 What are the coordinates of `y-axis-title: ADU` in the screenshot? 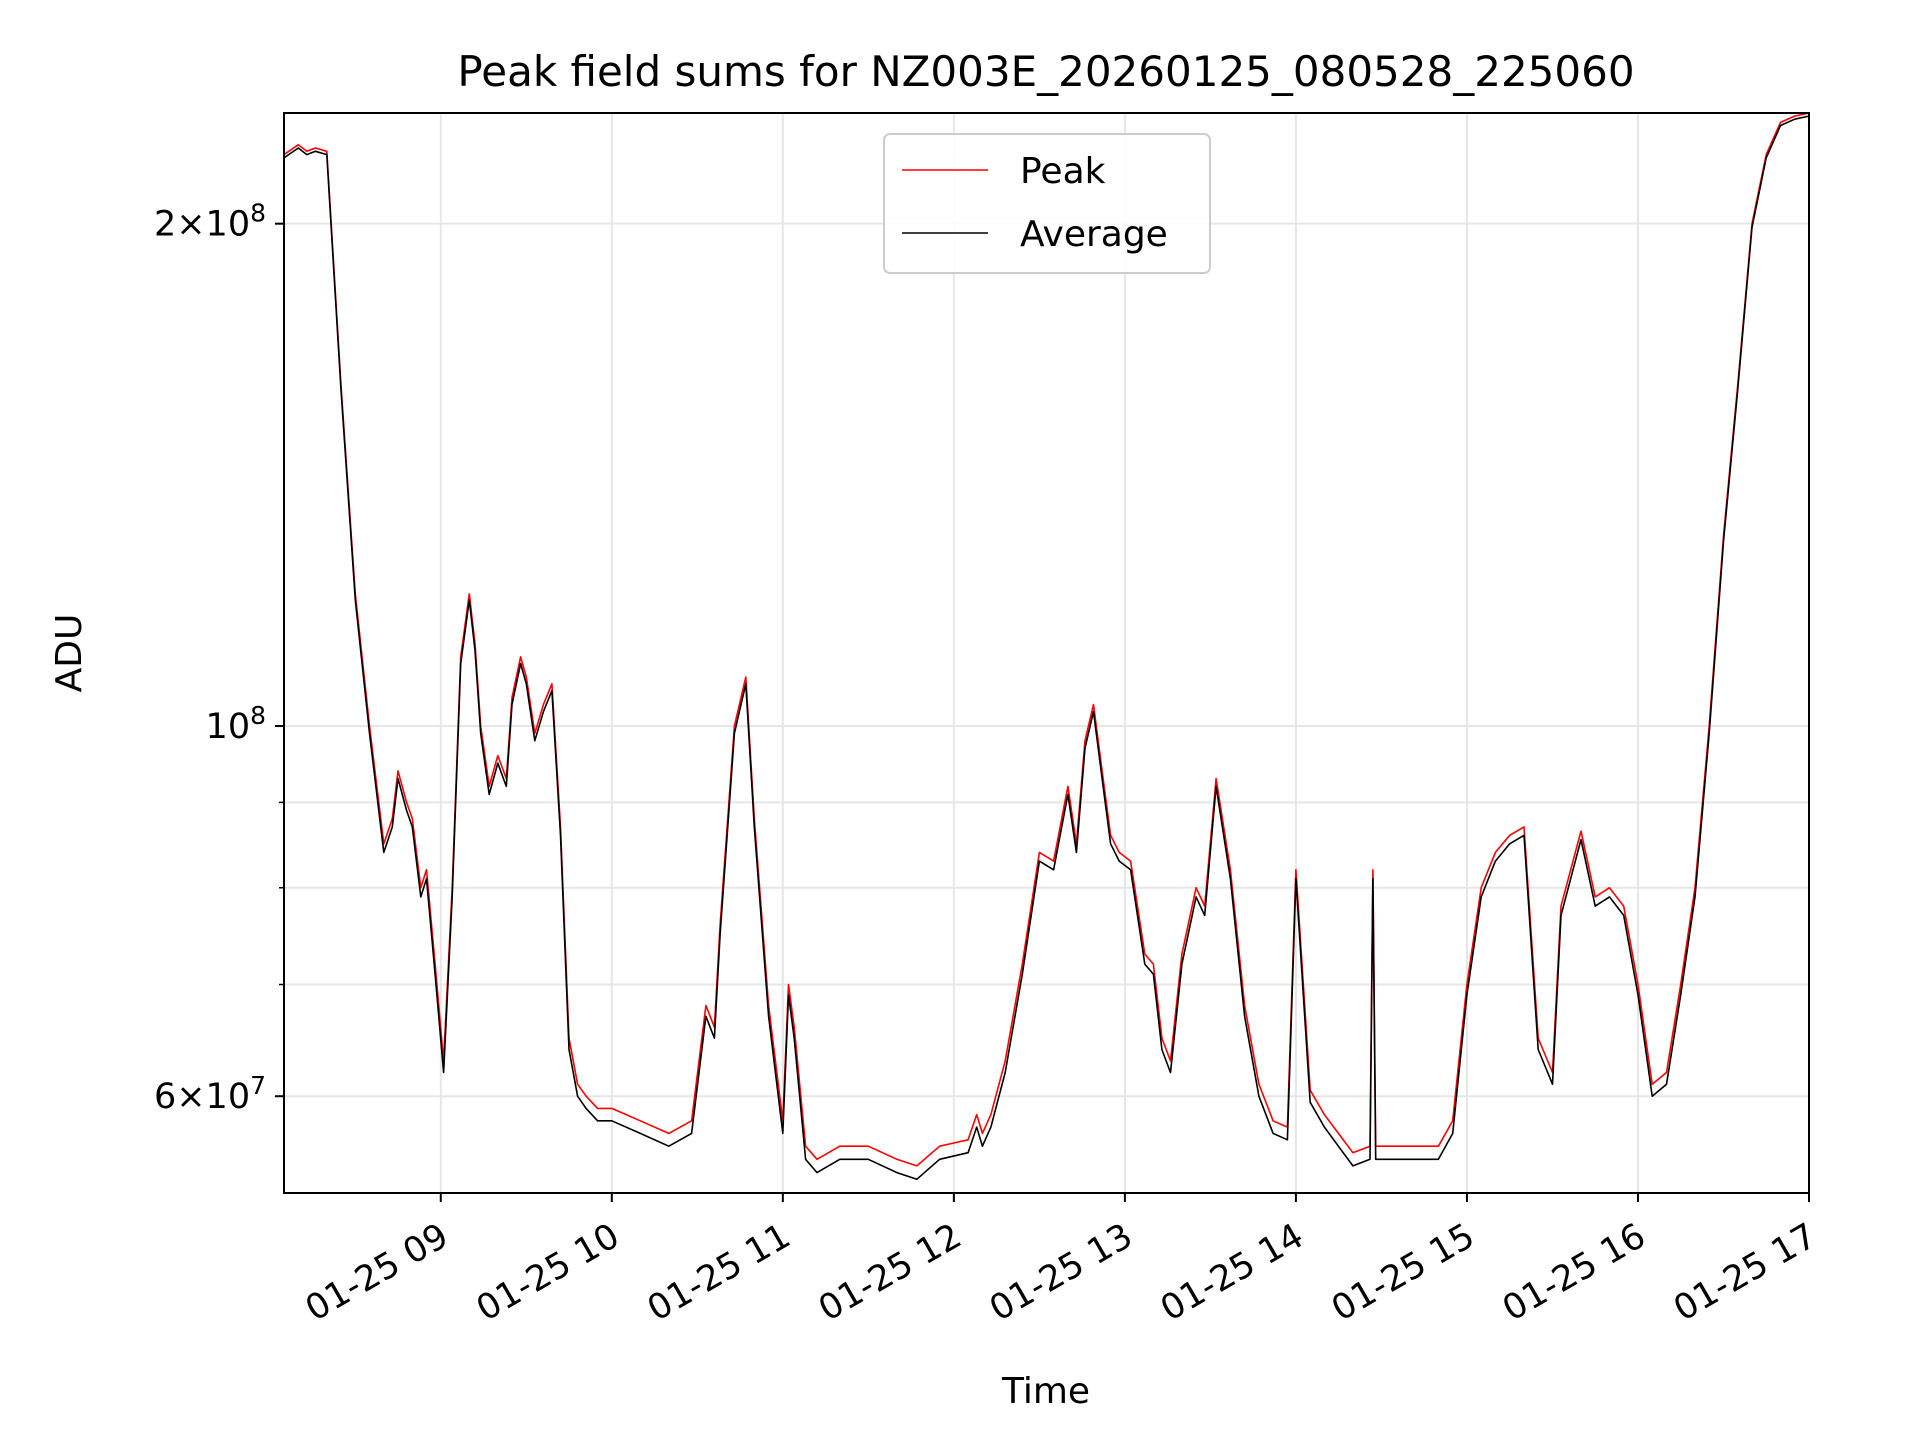 It's located at (69, 653).